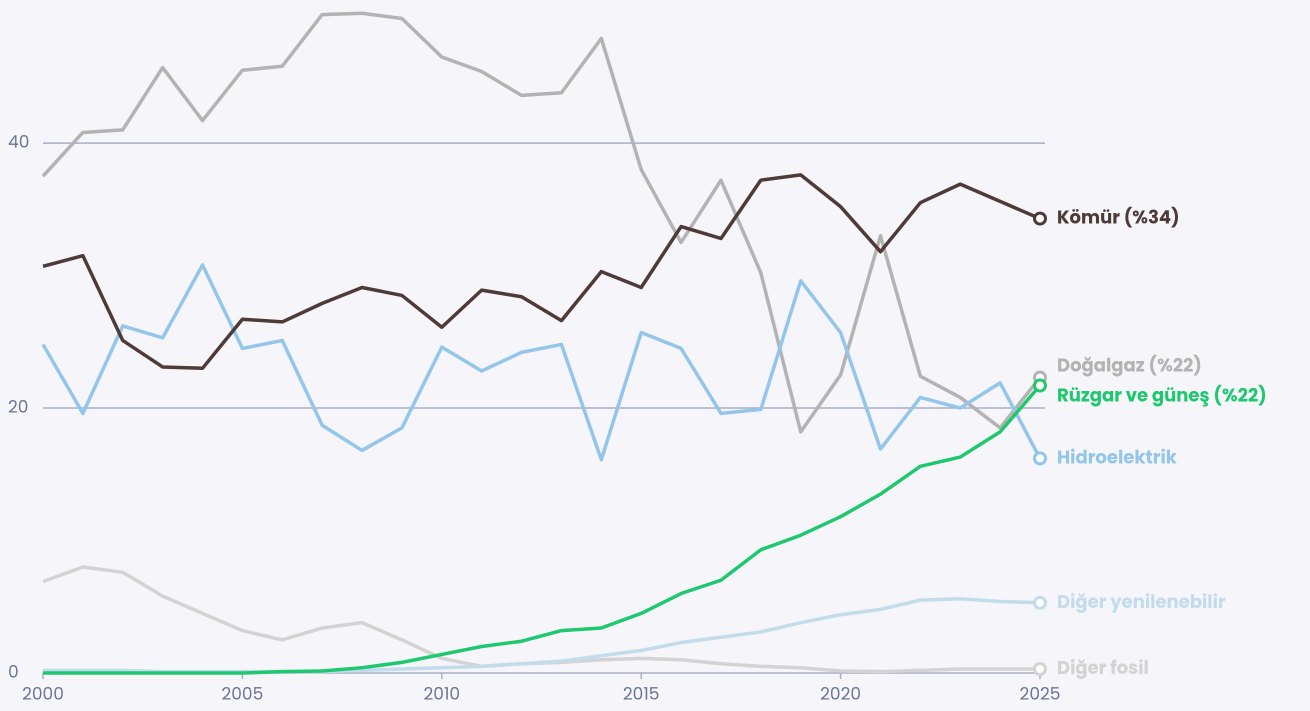 Image resolution: width=1310 pixels, height=711 pixels. What do you see at coordinates (13, 672) in the screenshot?
I see `y-tick-label: 0` at bounding box center [13, 672].